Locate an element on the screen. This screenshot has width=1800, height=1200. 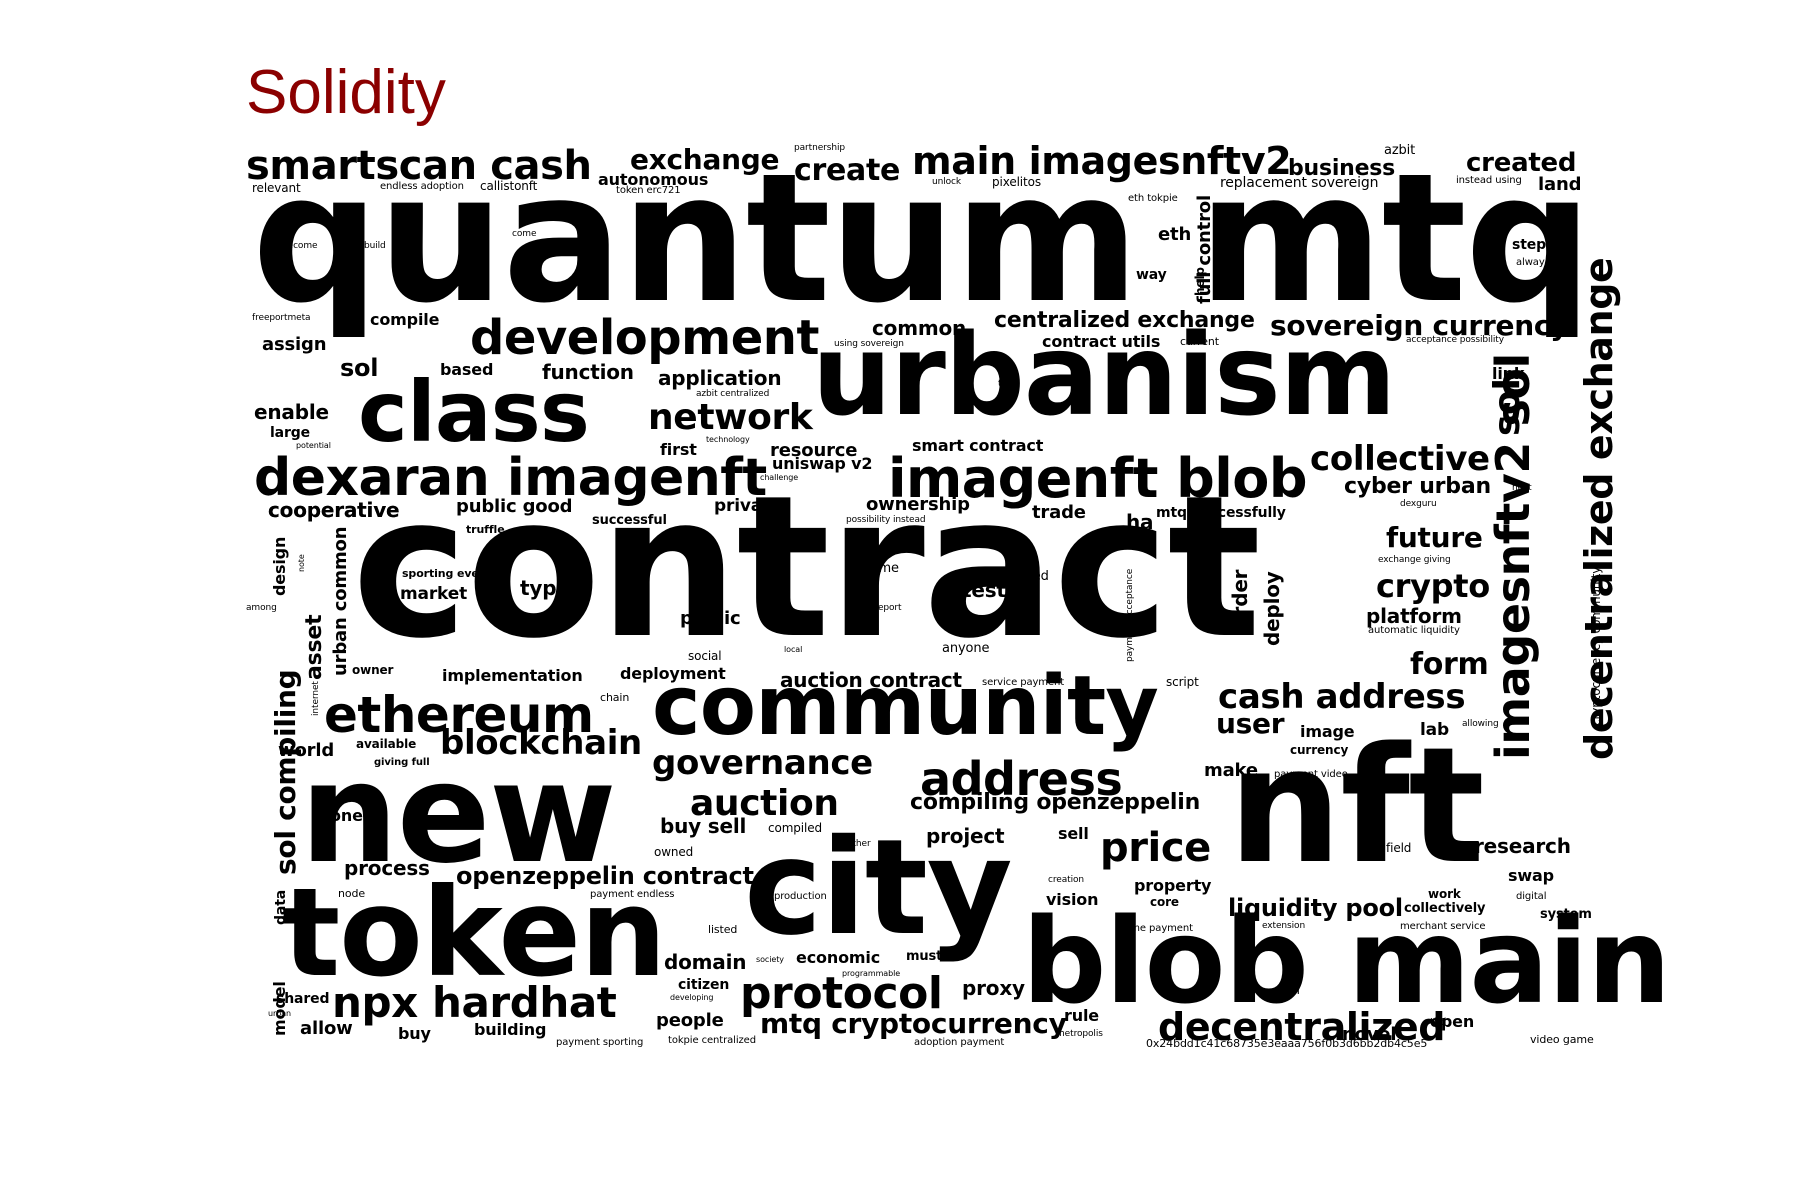
cloud-word: smartscan cash is located at coordinates (419, 166).